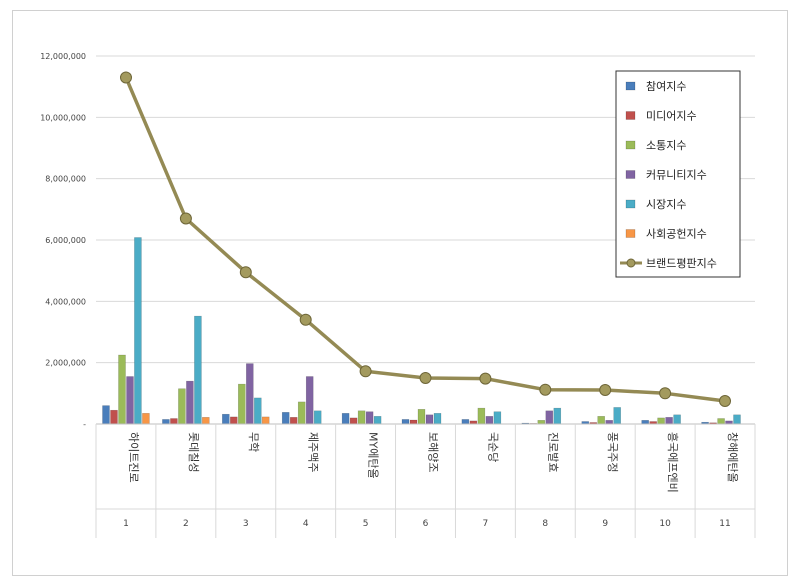 The height and width of the screenshot is (584, 800). I want to click on x-rank-label: 3, so click(246, 524).